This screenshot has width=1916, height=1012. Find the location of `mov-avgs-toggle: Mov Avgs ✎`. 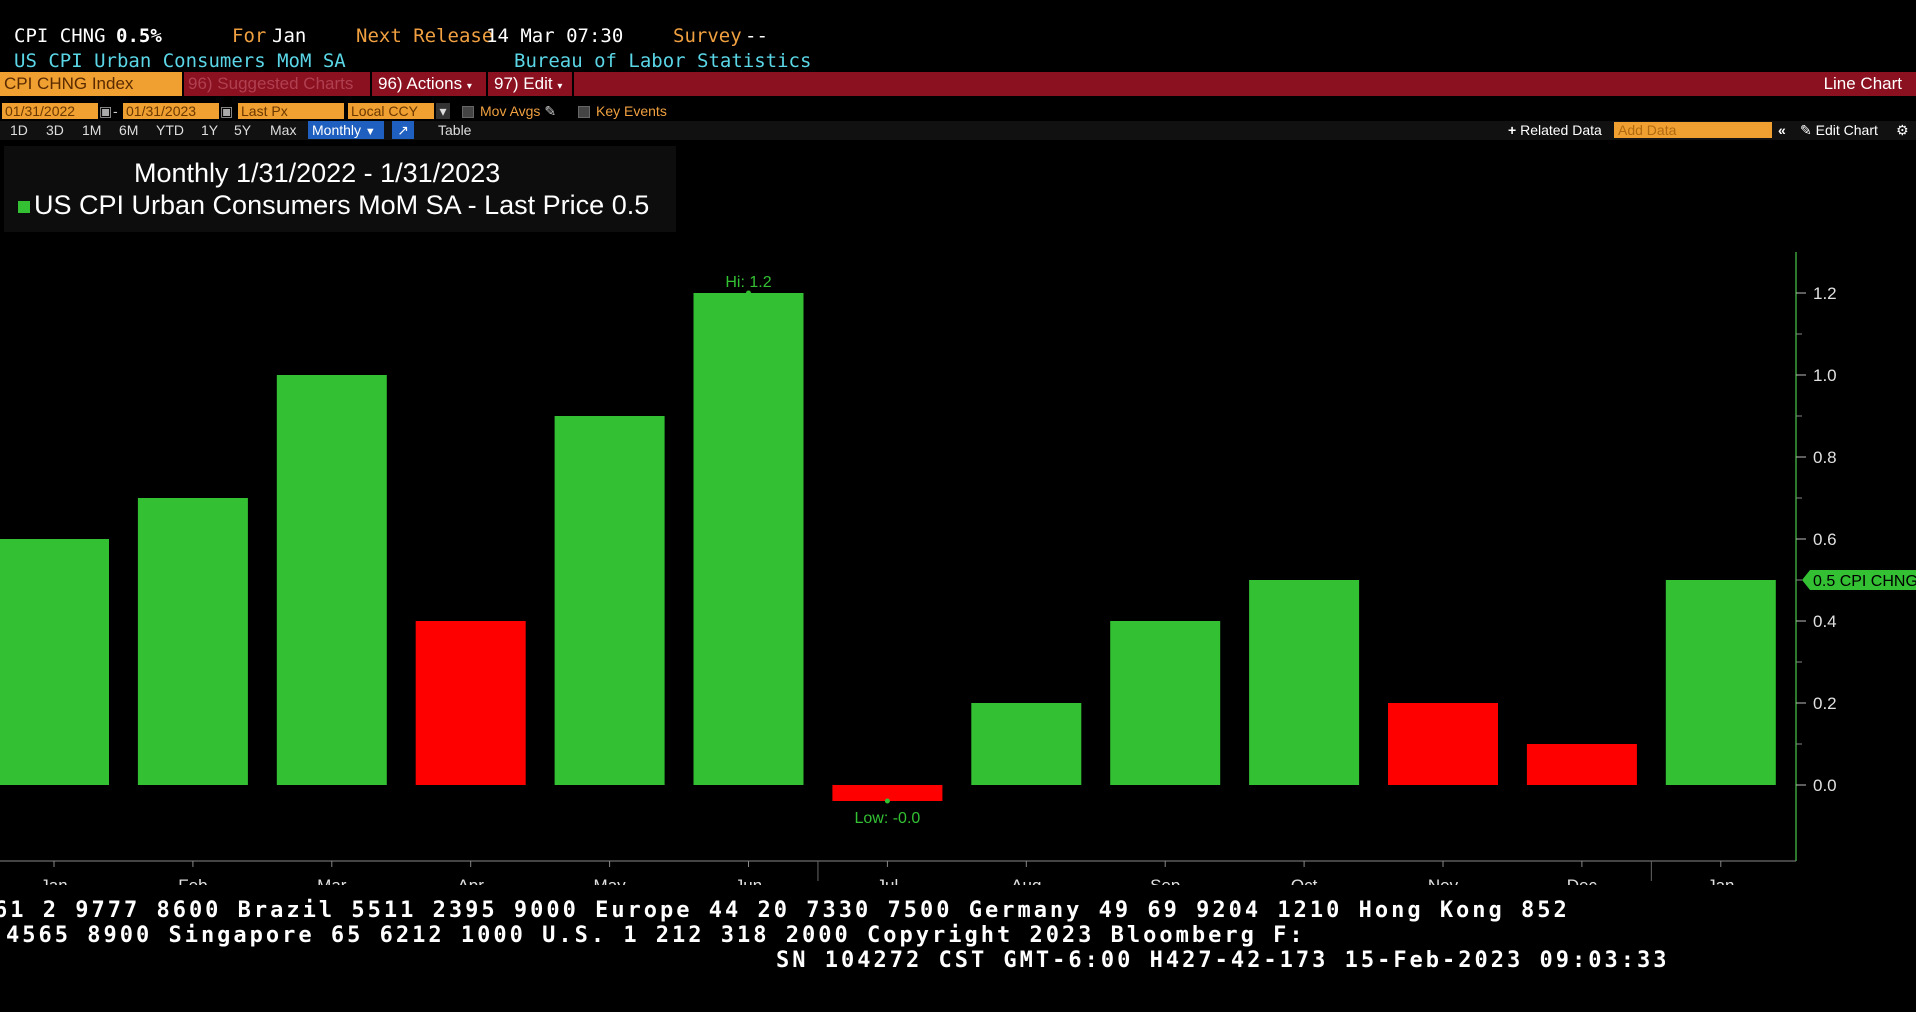

mov-avgs-toggle: Mov Avgs ✎ is located at coordinates (509, 111).